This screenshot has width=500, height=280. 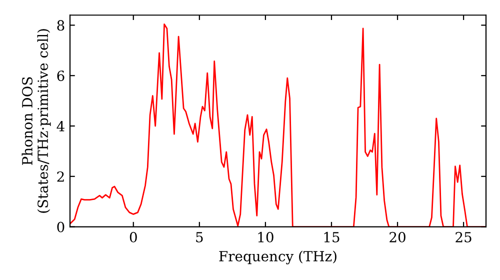 I want to click on y-tick-label: 6, so click(x=60, y=76).